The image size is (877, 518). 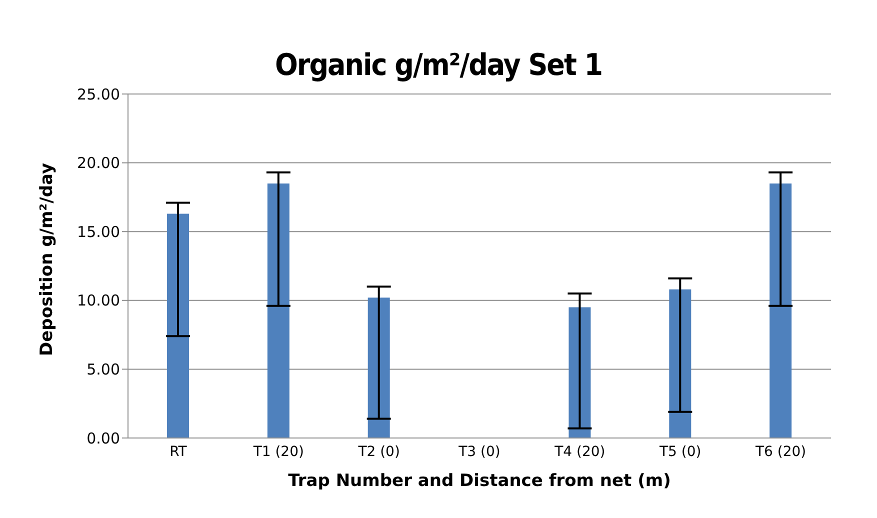 What do you see at coordinates (680, 452) in the screenshot?
I see `x-tick-label: T5 (0)` at bounding box center [680, 452].